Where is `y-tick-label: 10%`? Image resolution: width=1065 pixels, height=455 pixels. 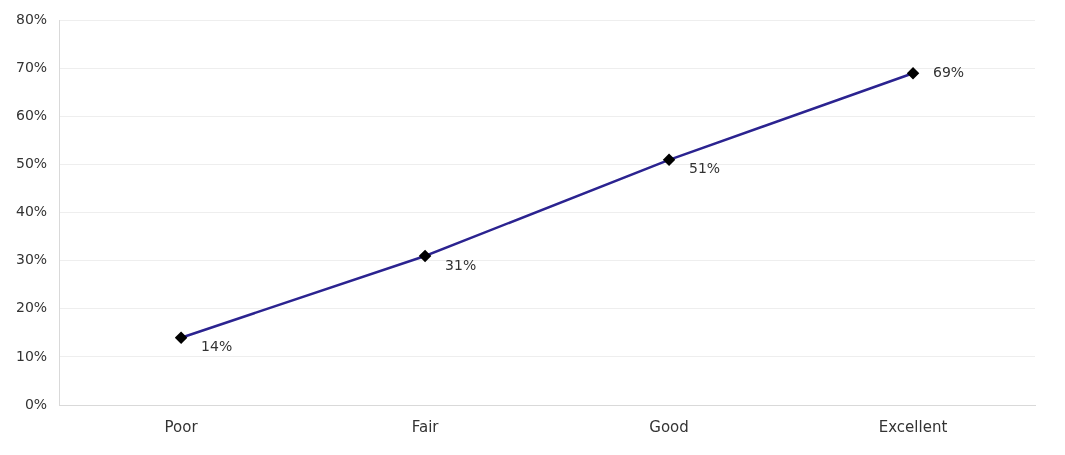 y-tick-label: 10% is located at coordinates (31, 355).